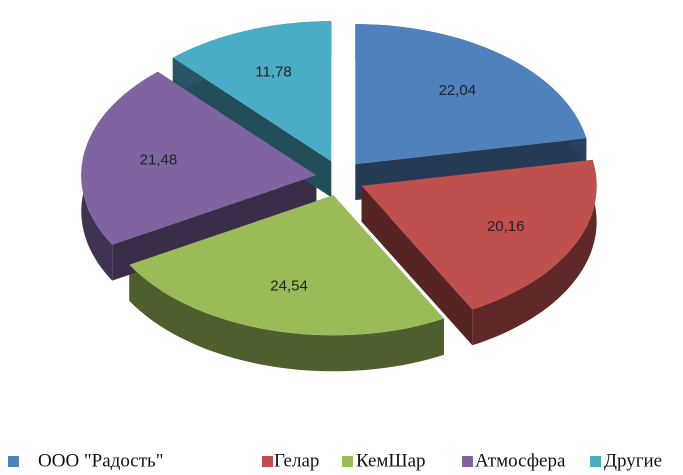 This screenshot has width=683, height=475. What do you see at coordinates (159, 159) in the screenshot?
I see `data-label: 21,48` at bounding box center [159, 159].